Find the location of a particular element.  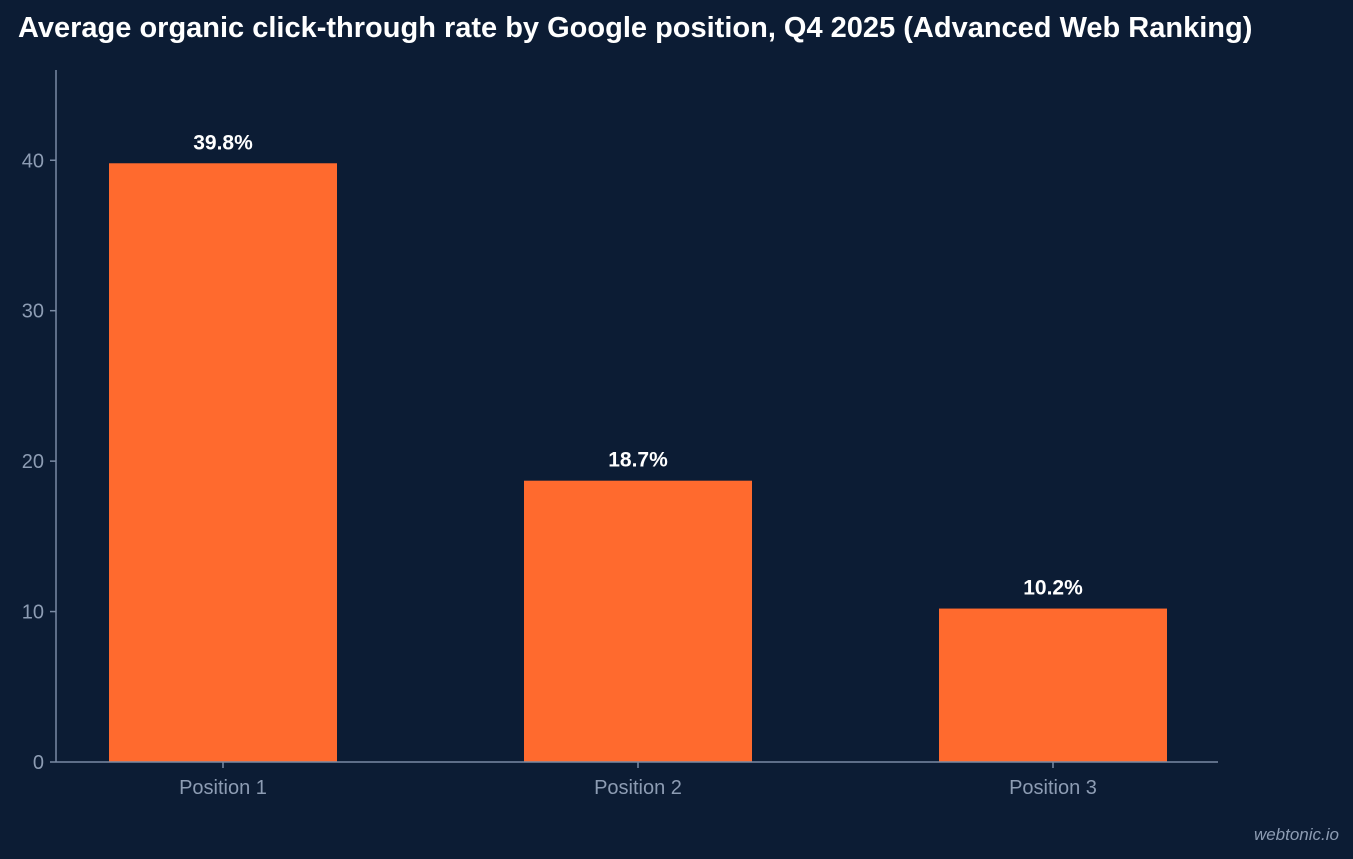

data-label: 10.2% is located at coordinates (1053, 588).